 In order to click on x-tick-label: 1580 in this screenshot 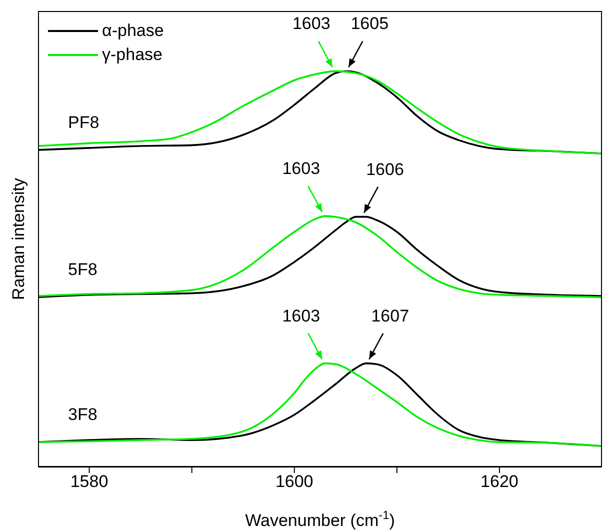, I will do `click(89, 482)`.